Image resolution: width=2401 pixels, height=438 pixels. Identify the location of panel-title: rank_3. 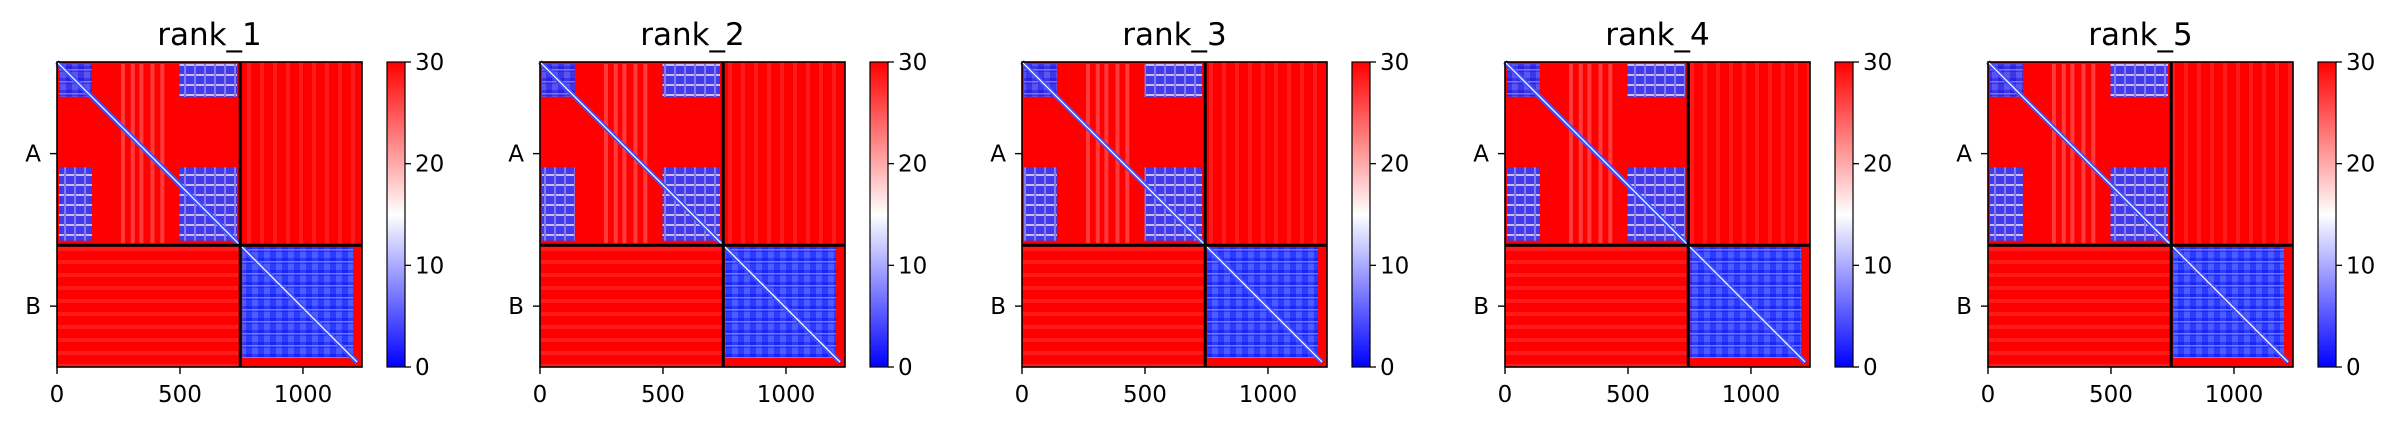
(1174, 35).